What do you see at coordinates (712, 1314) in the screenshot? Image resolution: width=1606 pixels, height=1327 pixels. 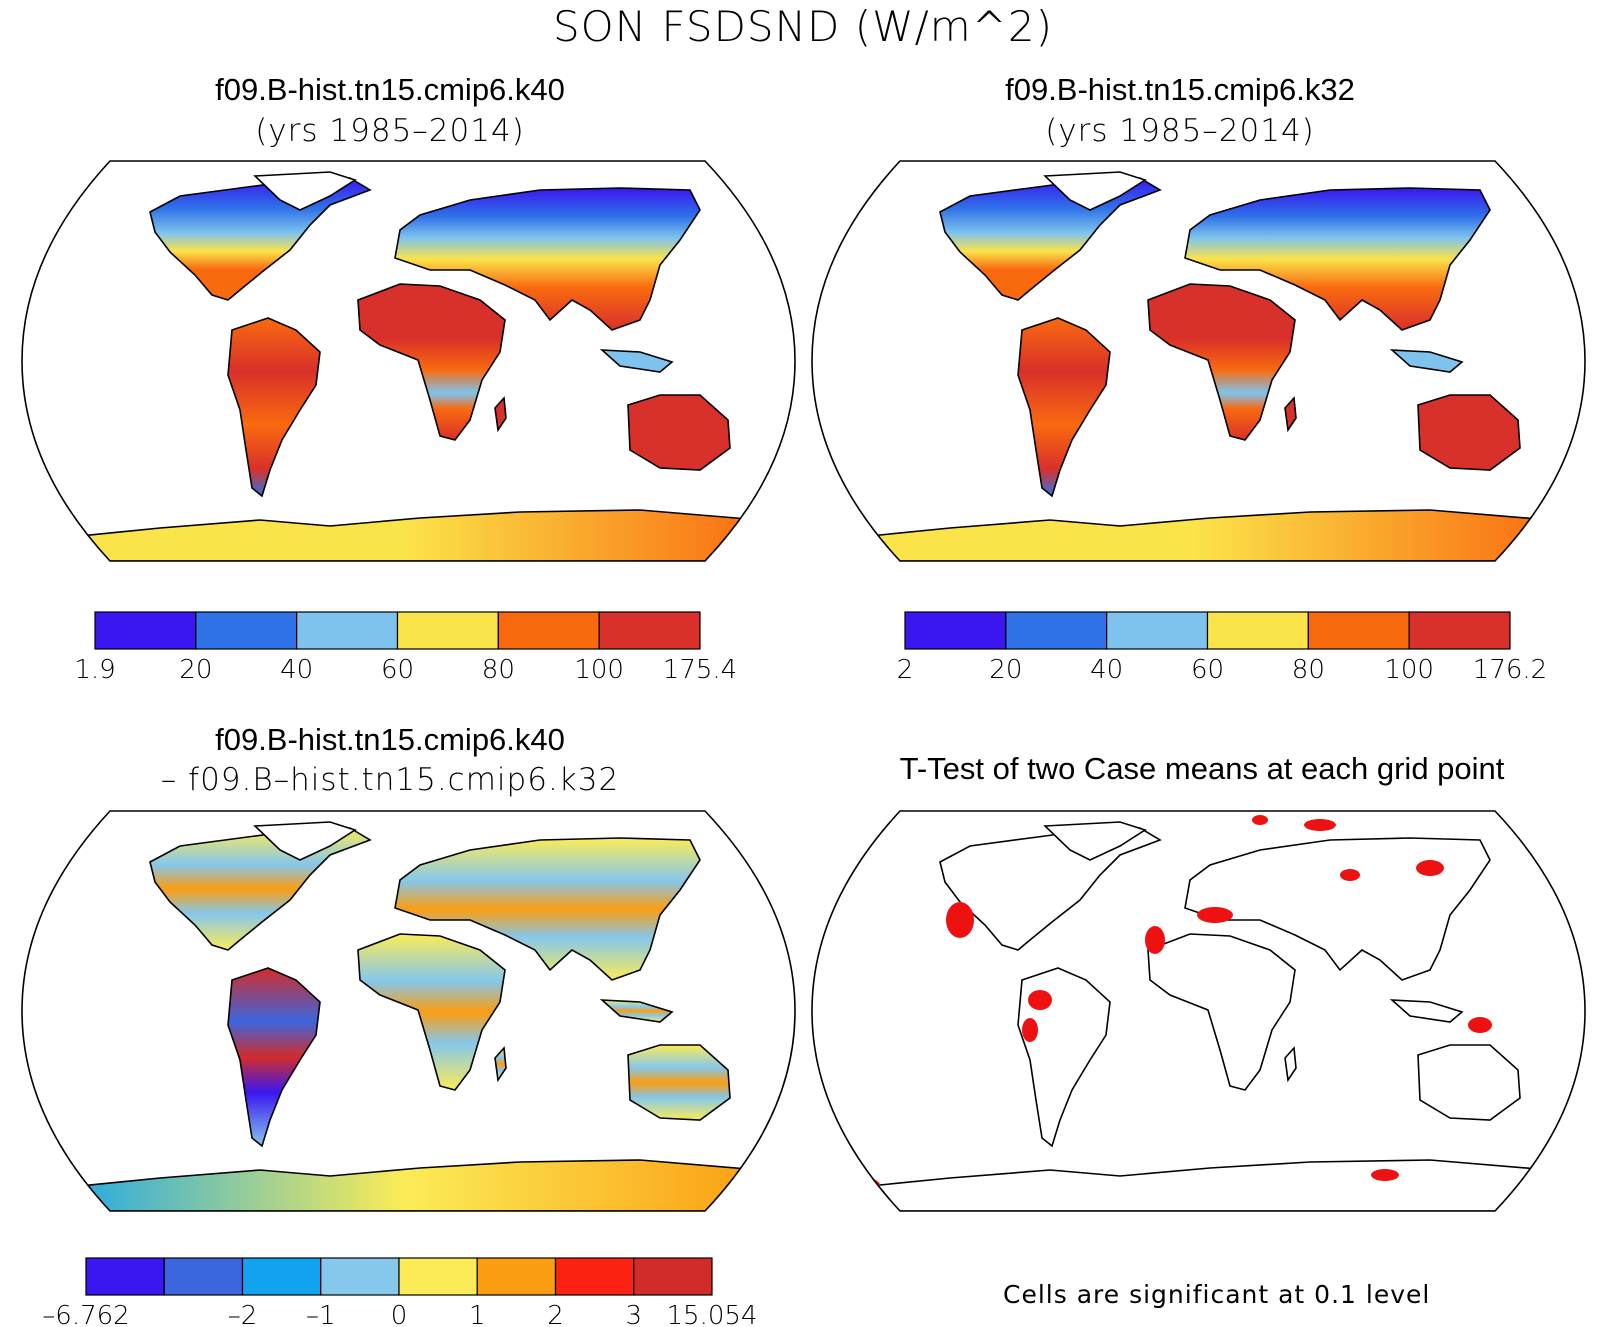 I see `colorbar-label: 15.054` at bounding box center [712, 1314].